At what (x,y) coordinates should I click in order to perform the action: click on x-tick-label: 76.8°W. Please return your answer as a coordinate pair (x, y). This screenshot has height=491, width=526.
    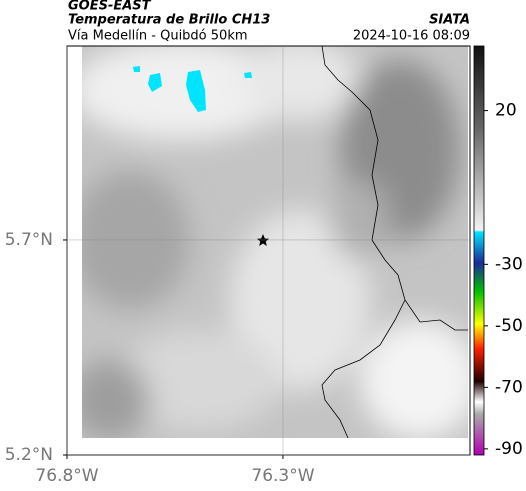
    Looking at the image, I should click on (66, 476).